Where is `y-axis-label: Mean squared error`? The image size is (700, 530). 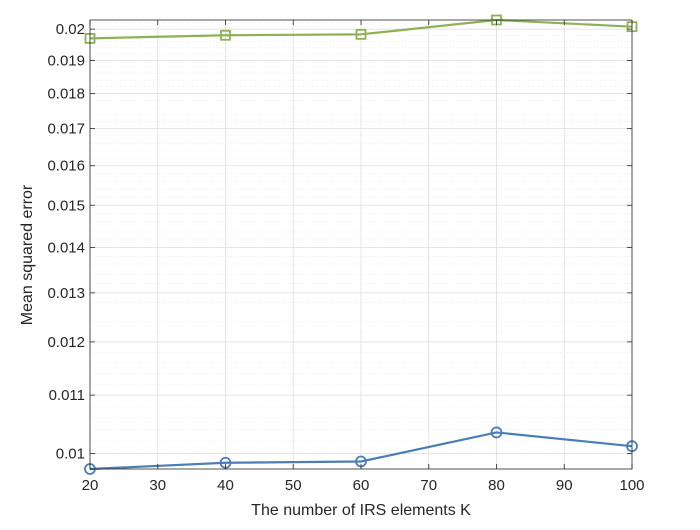 y-axis-label: Mean squared error is located at coordinates (27, 254).